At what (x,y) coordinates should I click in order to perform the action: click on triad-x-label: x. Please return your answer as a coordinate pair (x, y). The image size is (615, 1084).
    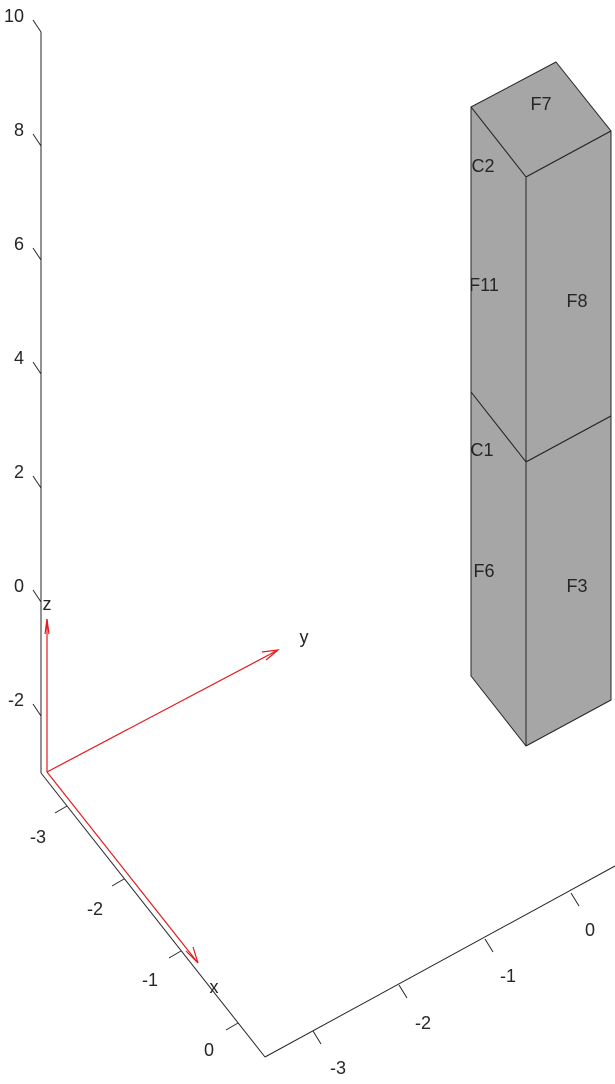
    Looking at the image, I should click on (214, 987).